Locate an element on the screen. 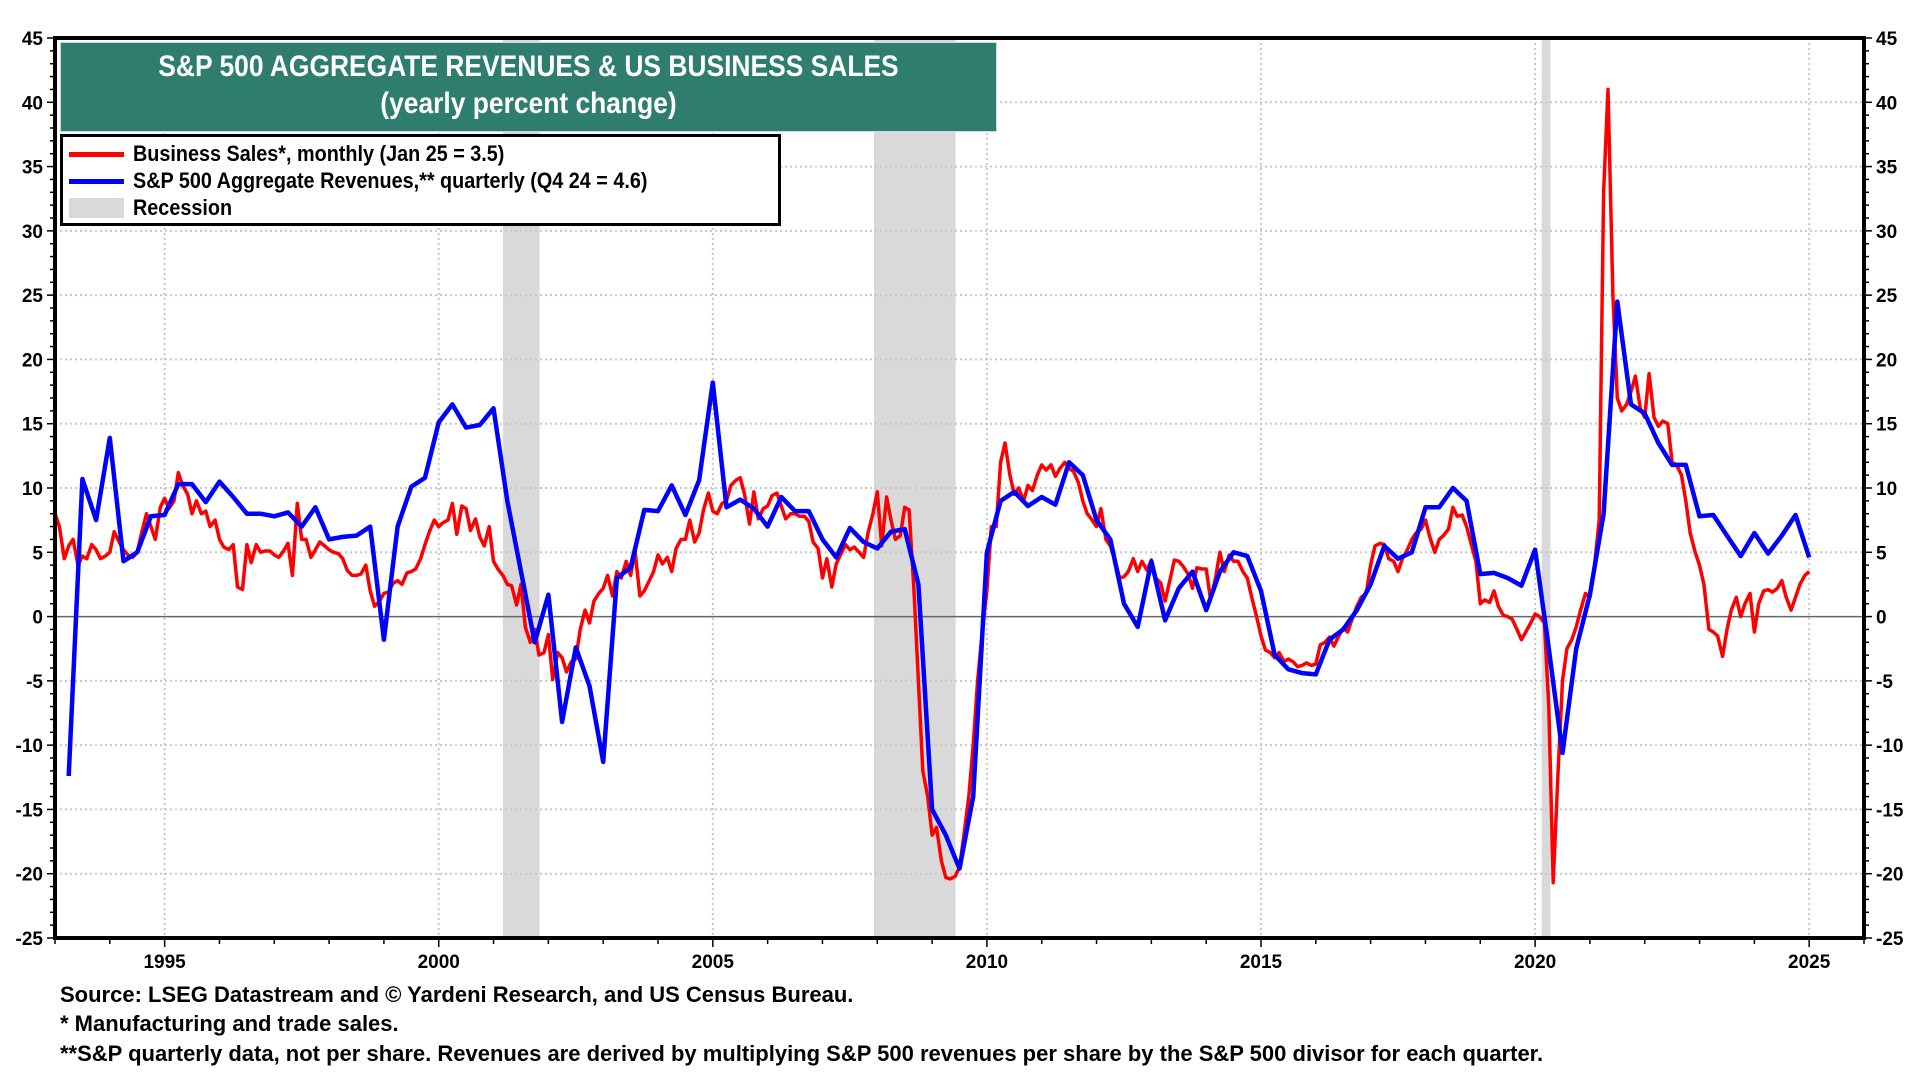 This screenshot has height=1080, width=1920. y-tick-label-right: 5 is located at coordinates (1881, 553).